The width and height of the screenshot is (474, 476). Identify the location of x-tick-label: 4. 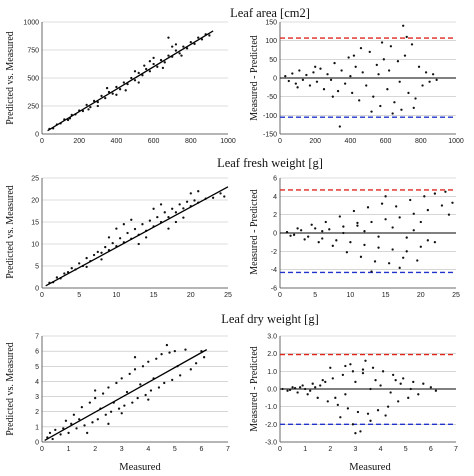
(381, 449).